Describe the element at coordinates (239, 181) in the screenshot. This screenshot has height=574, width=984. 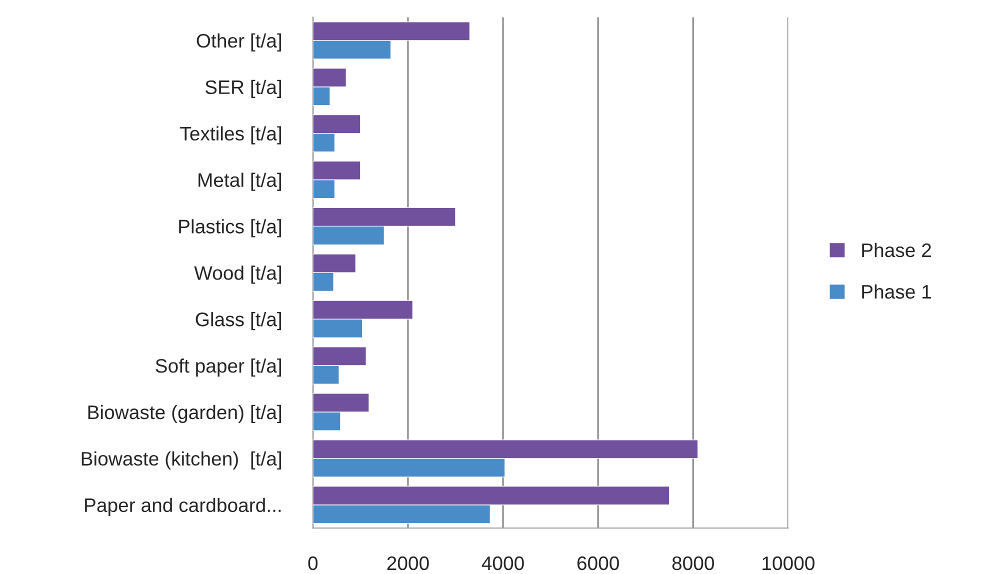
I see `y-tick-label: Metal [t/a]` at that location.